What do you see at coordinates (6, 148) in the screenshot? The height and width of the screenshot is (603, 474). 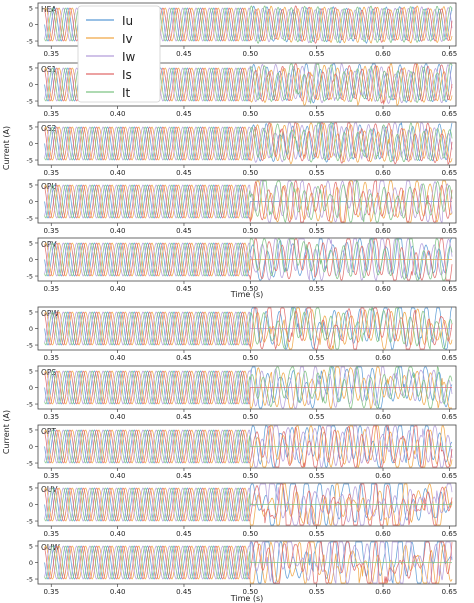 I see `y-axis-label: Current (A)` at bounding box center [6, 148].